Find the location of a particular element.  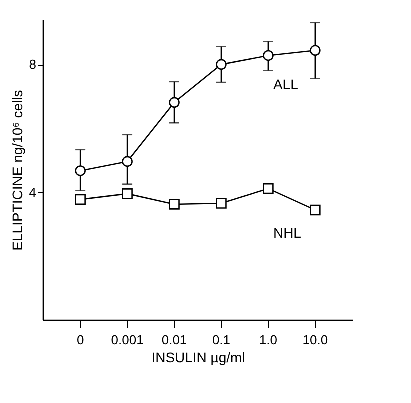

x-tick-label: 0.1 is located at coordinates (221, 340).